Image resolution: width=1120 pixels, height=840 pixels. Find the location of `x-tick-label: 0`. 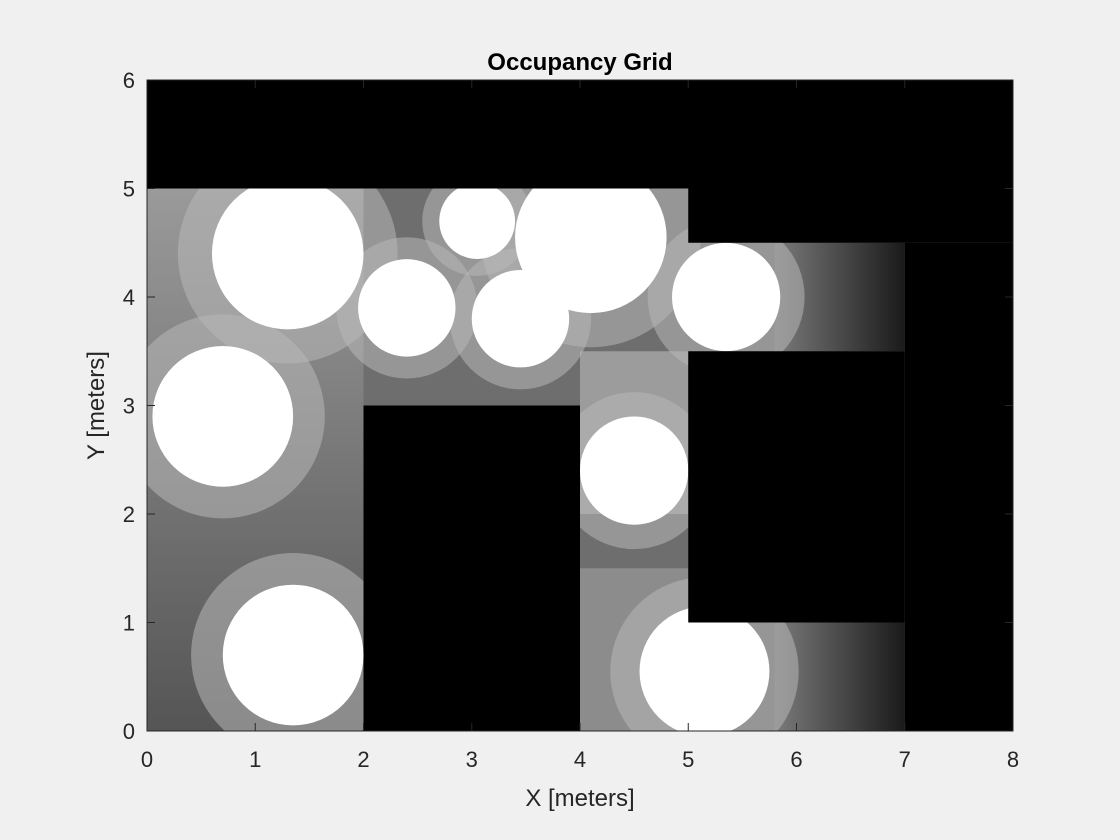

x-tick-label: 0 is located at coordinates (147, 759).